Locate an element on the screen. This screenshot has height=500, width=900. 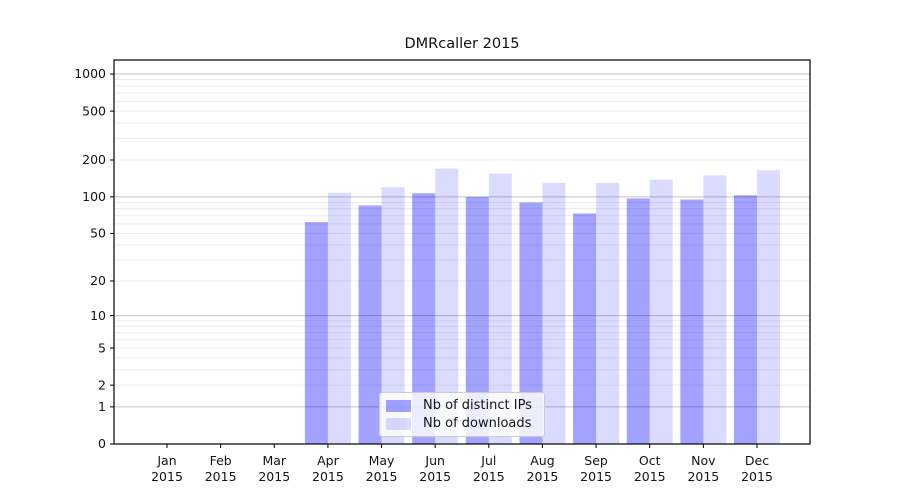
legend: Nb of distinct IPs Nb of downloads is located at coordinates (462, 414).